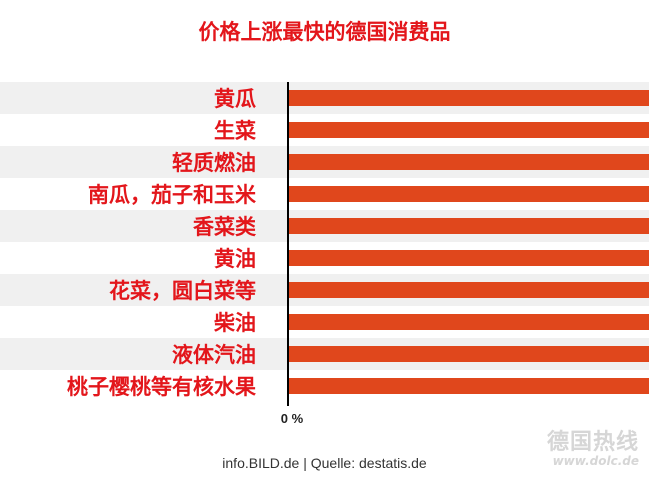  Describe the element at coordinates (161, 387) in the screenshot. I see `category-label: 桃子樱桃等有核水果` at that location.